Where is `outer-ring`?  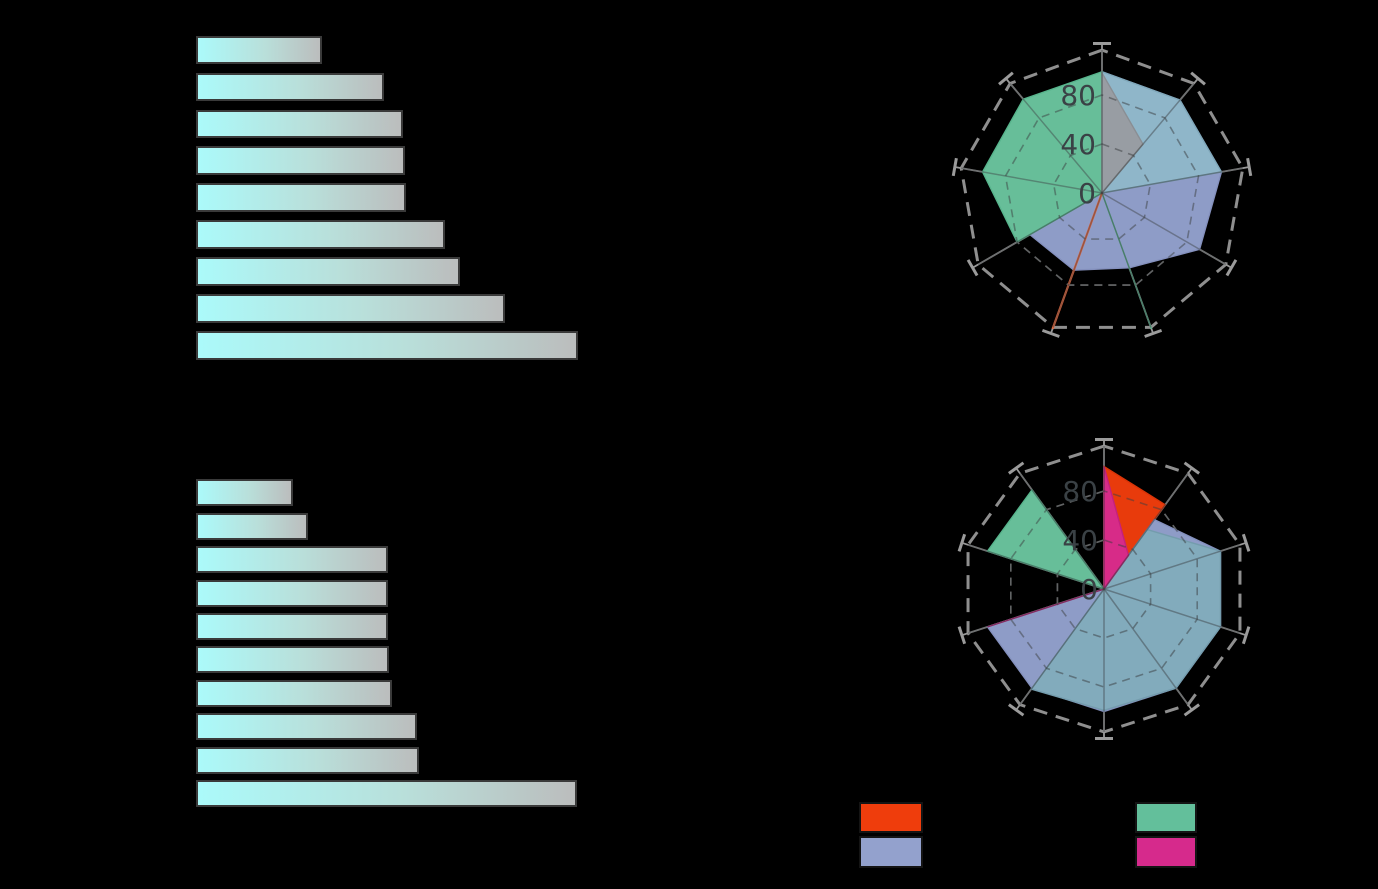 outer-ring is located at coordinates (1102, 188).